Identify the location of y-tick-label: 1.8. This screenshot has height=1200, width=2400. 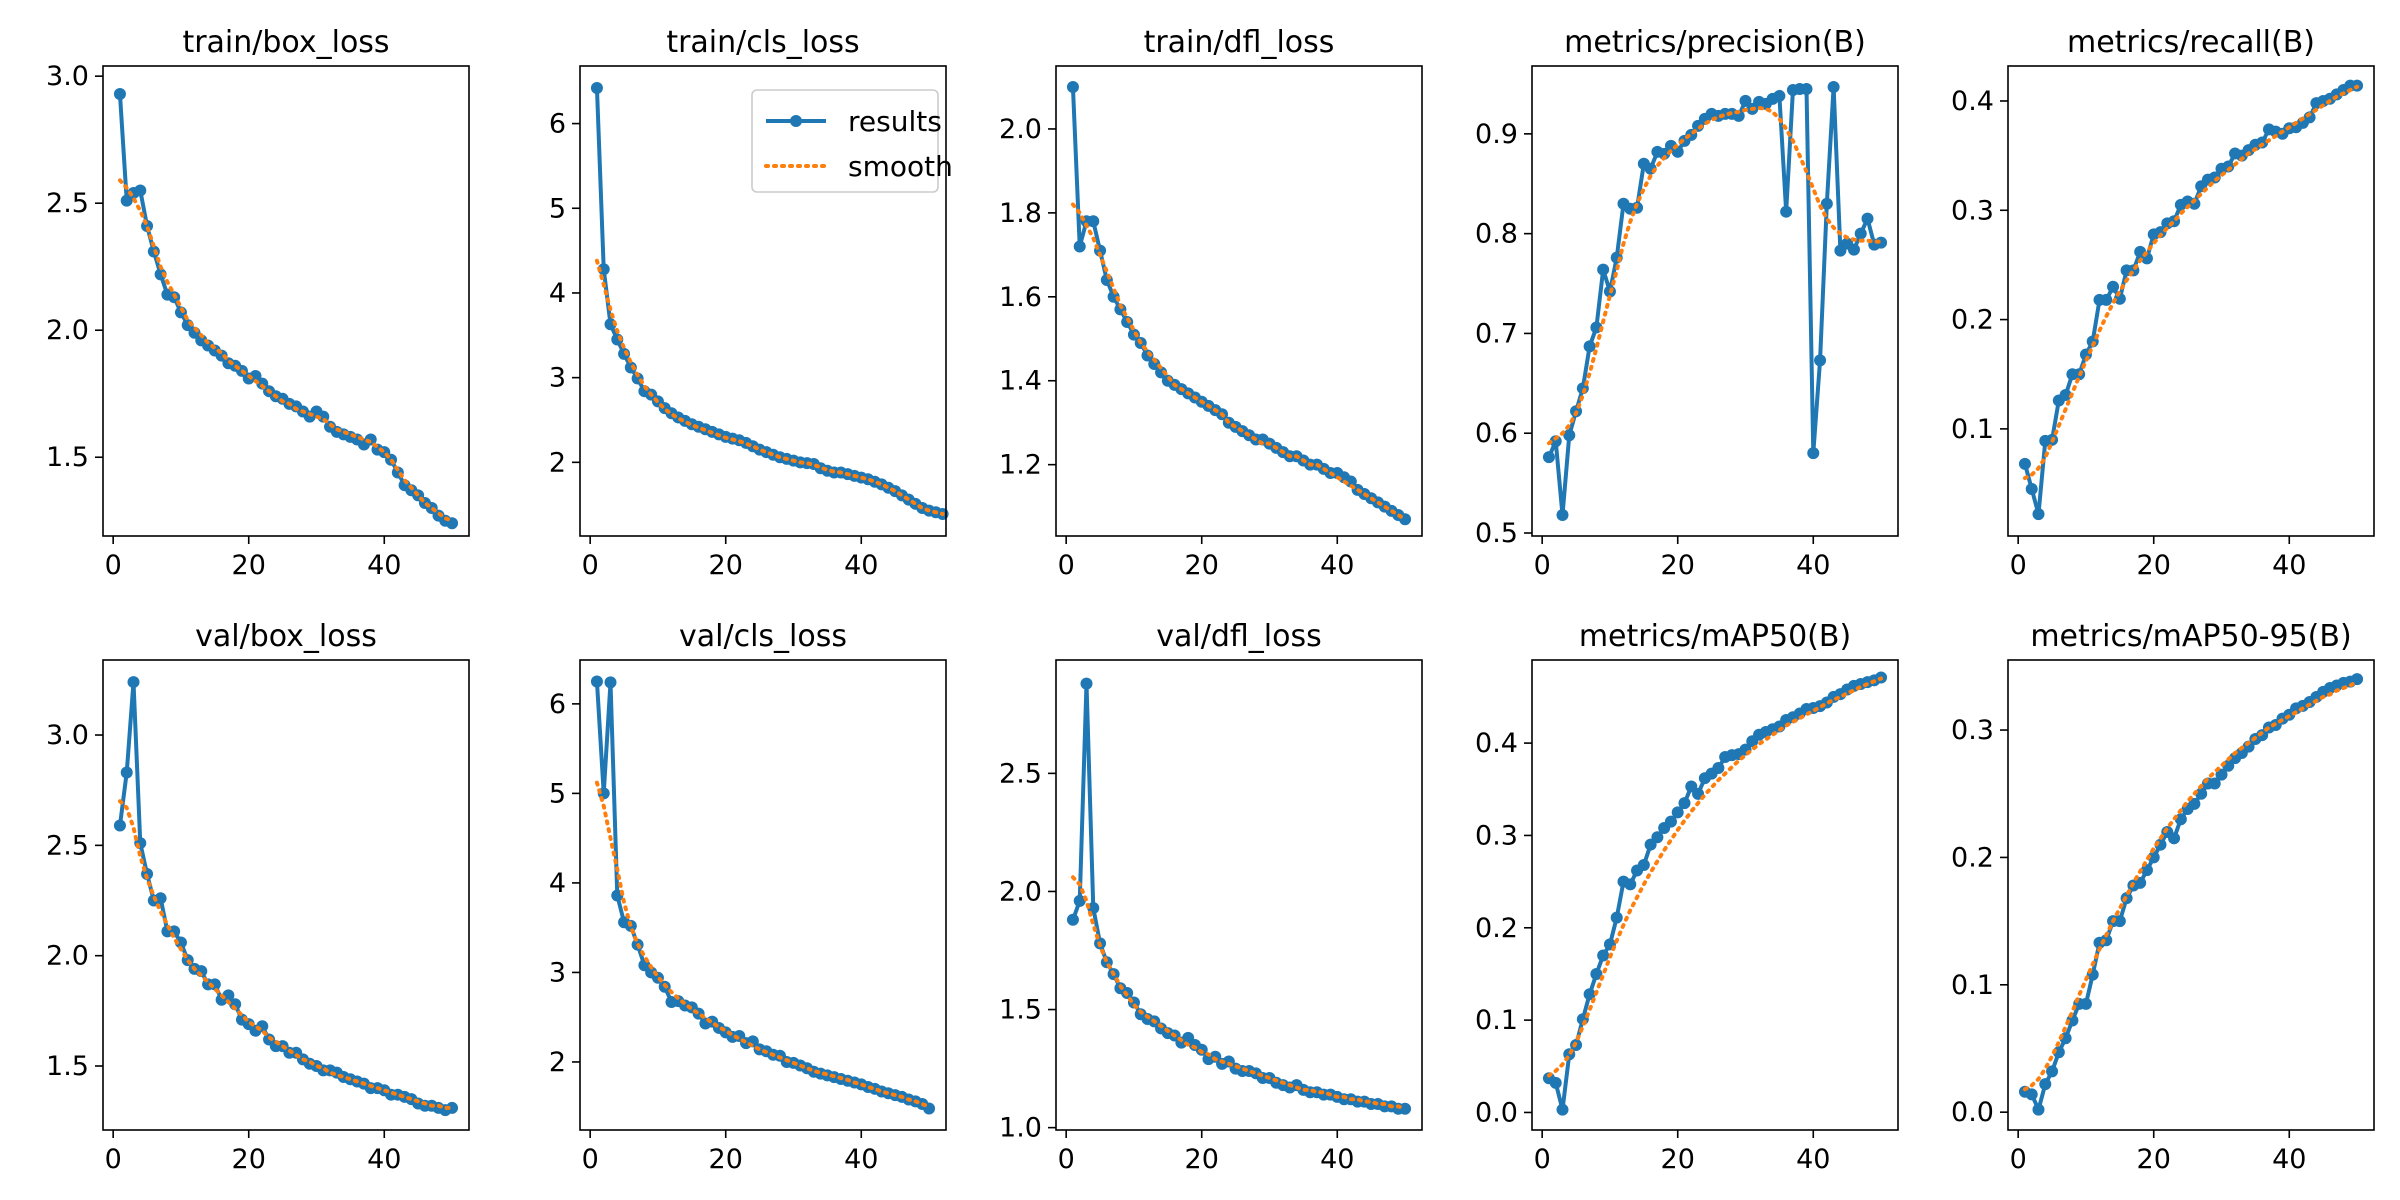
(1020, 213).